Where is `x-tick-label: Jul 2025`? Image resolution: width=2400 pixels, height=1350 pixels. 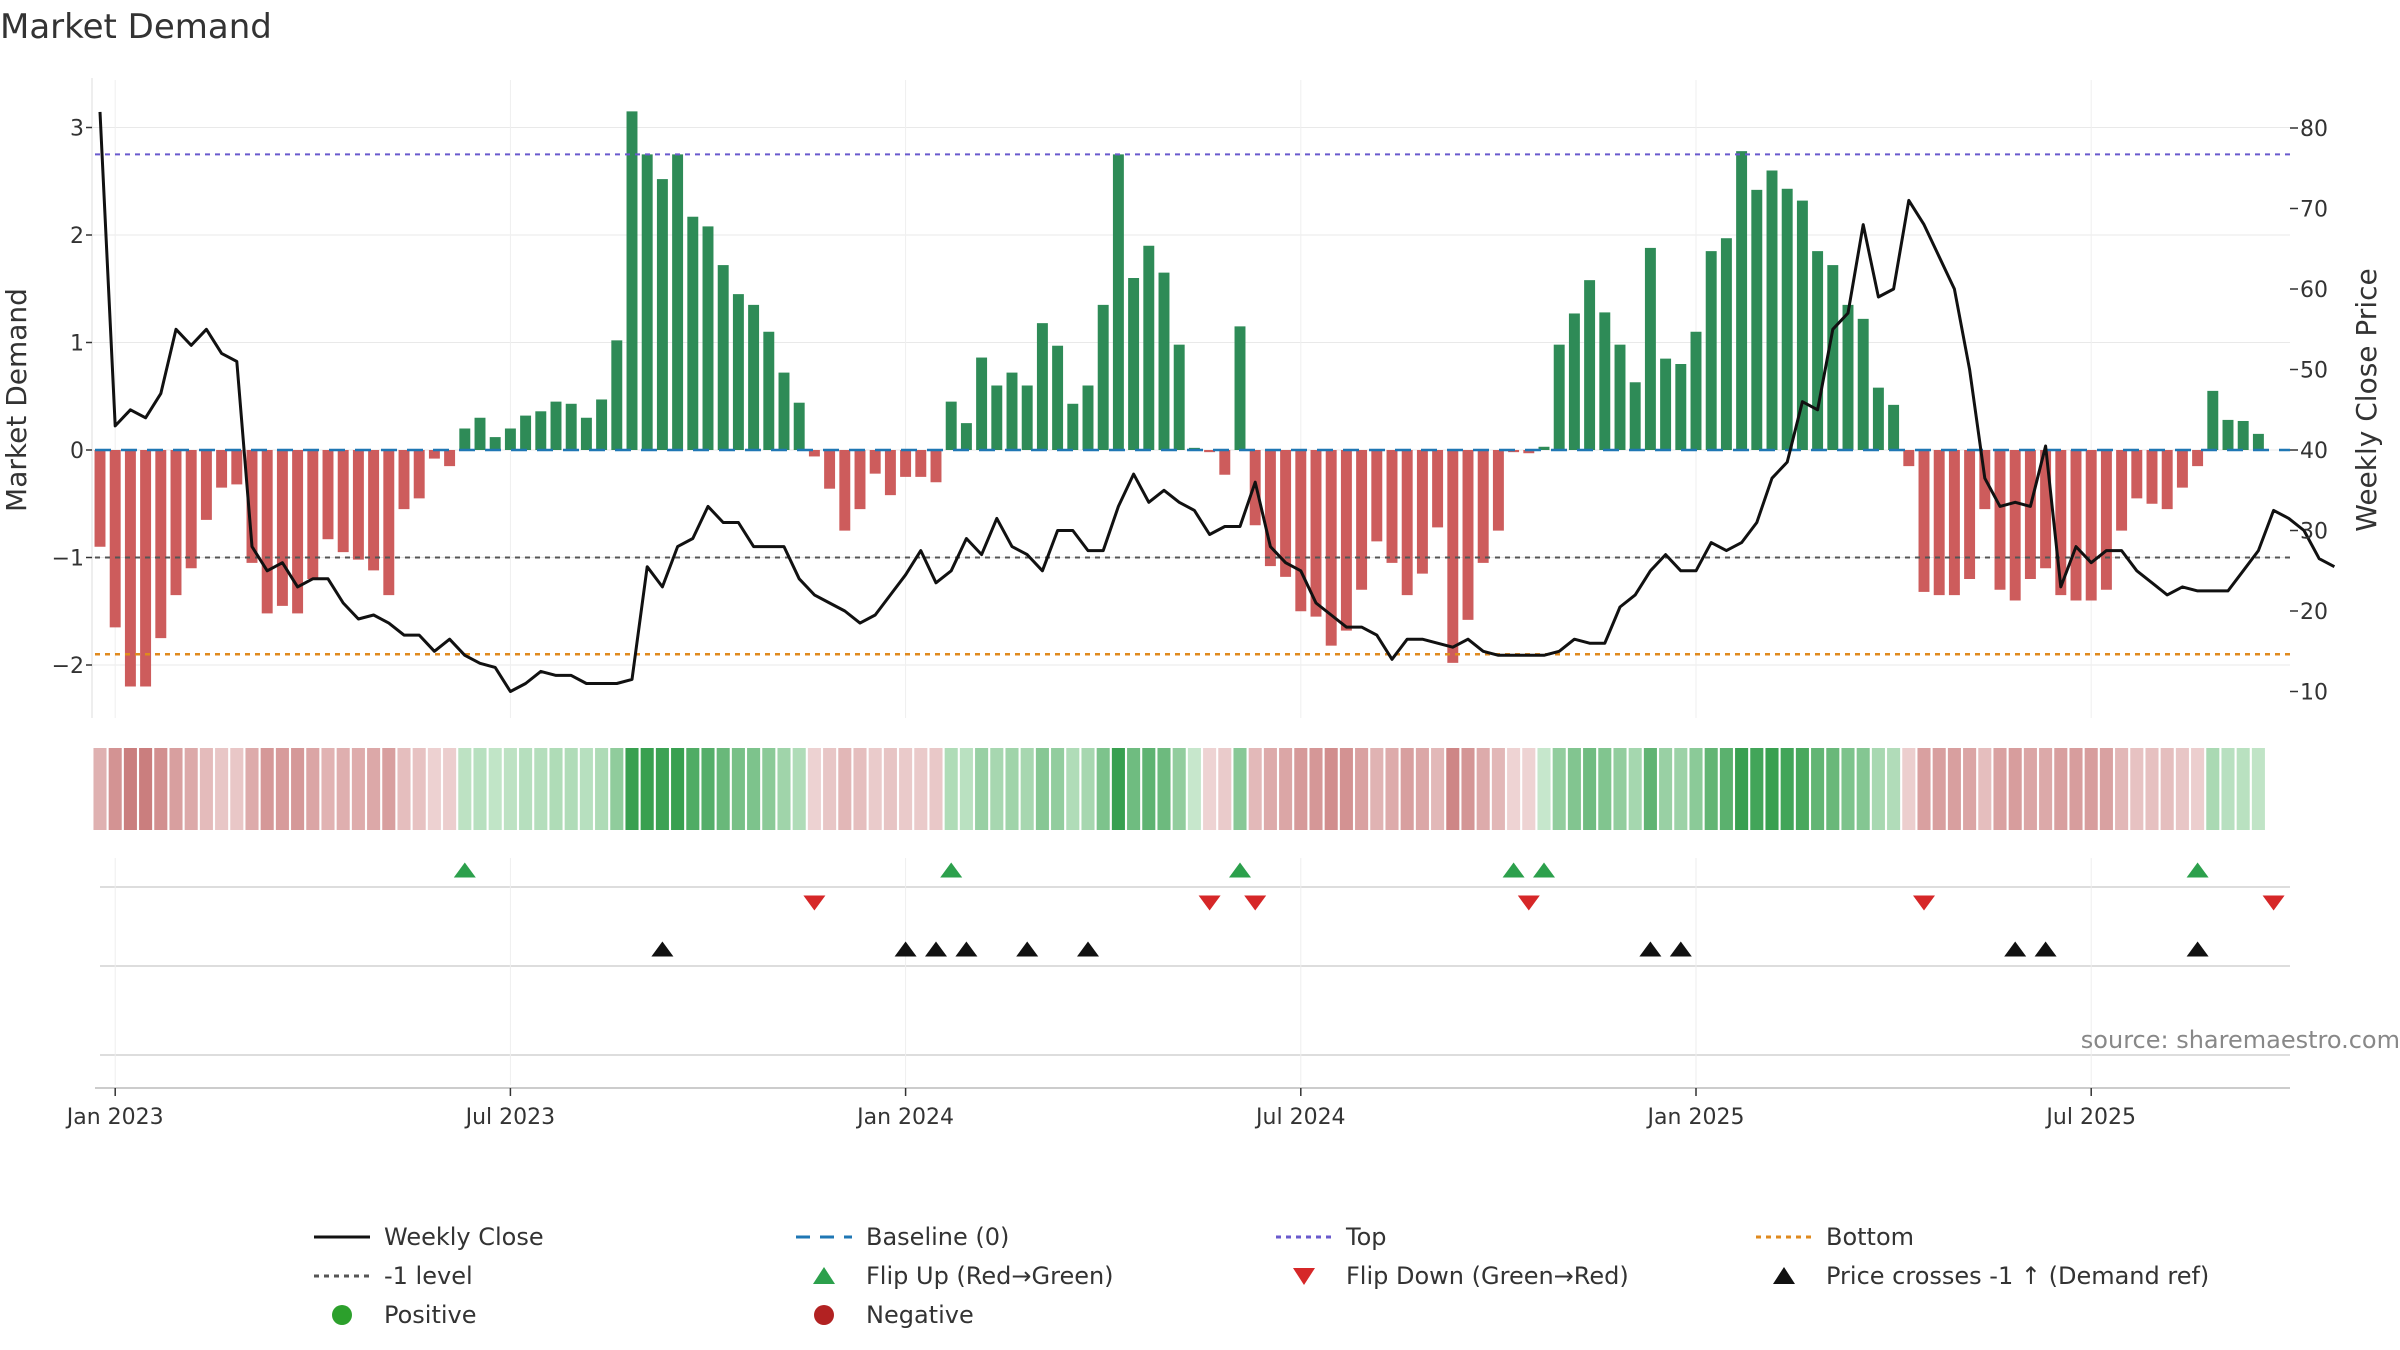 x-tick-label: Jul 2025 is located at coordinates (2090, 1117).